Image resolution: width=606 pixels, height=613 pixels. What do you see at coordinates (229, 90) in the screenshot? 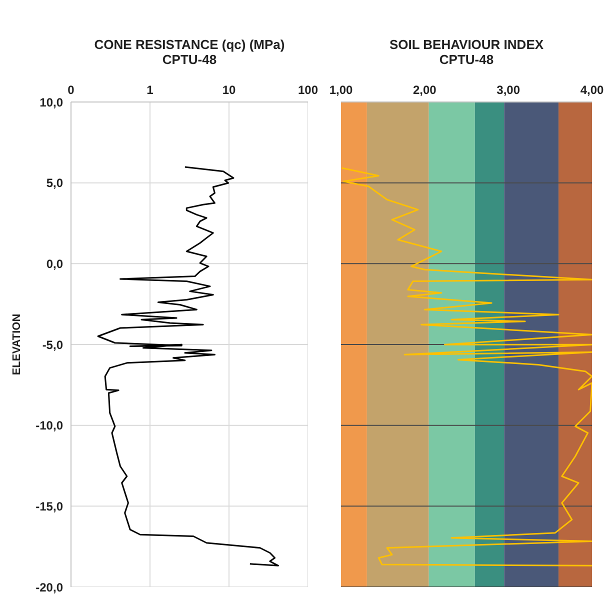
I see `x-tick-label: 10` at bounding box center [229, 90].